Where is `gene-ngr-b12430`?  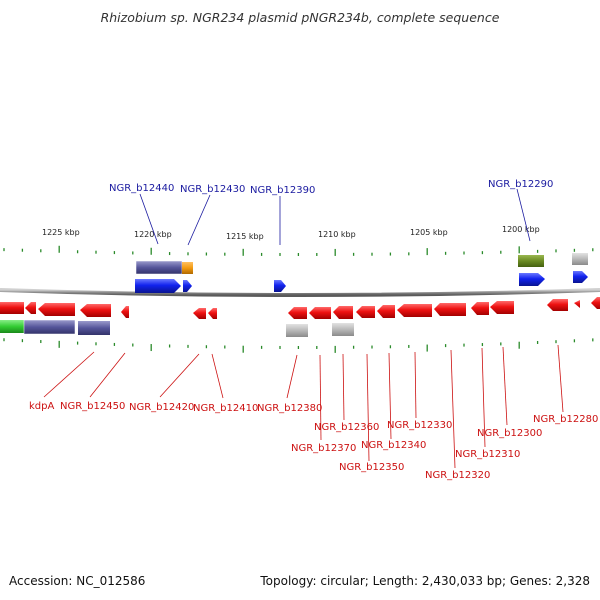
gene-ngr-b12430 is located at coordinates (187, 286).